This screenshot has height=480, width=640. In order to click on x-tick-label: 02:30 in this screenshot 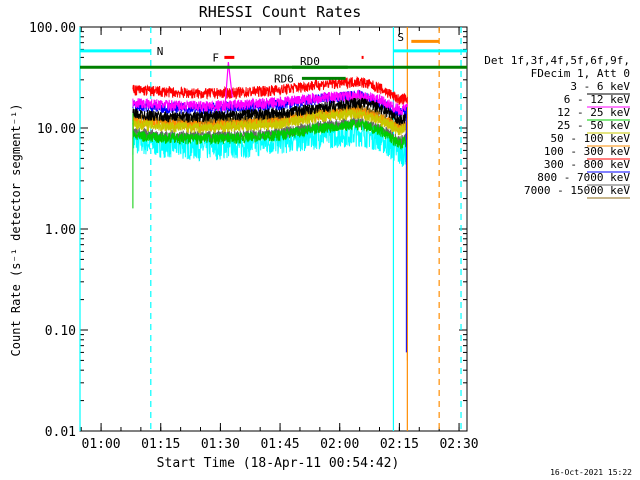, I will do `click(458, 444)`.